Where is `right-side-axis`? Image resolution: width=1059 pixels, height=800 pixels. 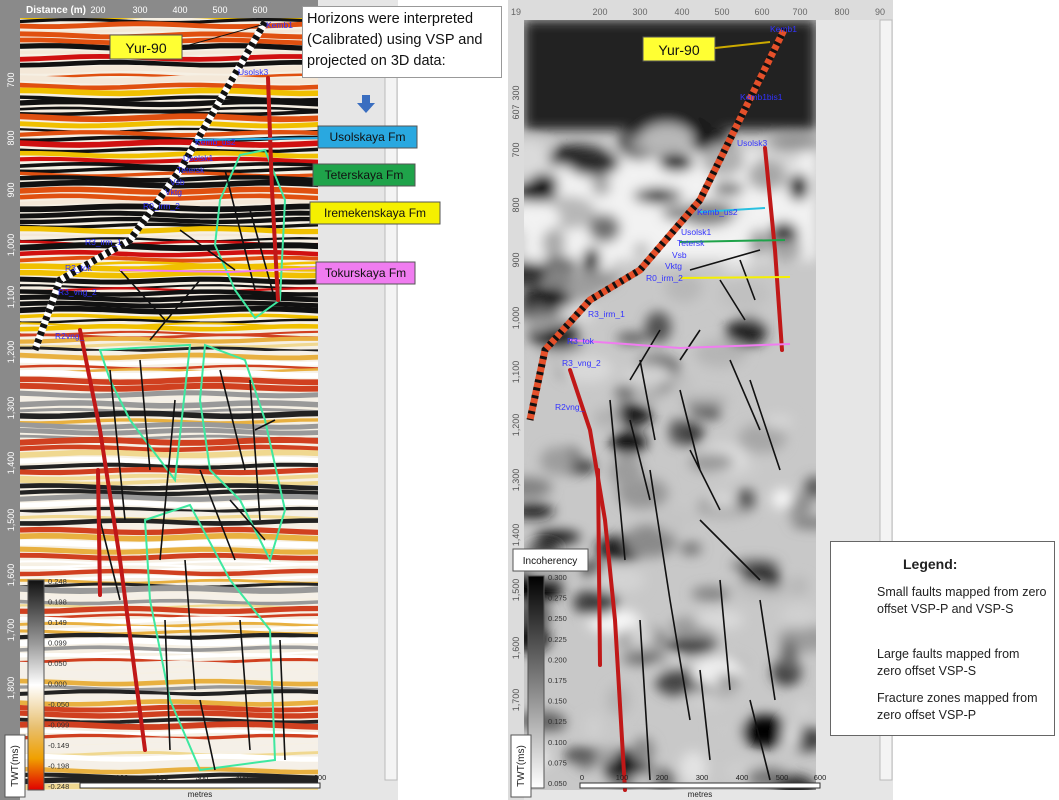 right-side-axis is located at coordinates (516, 410).